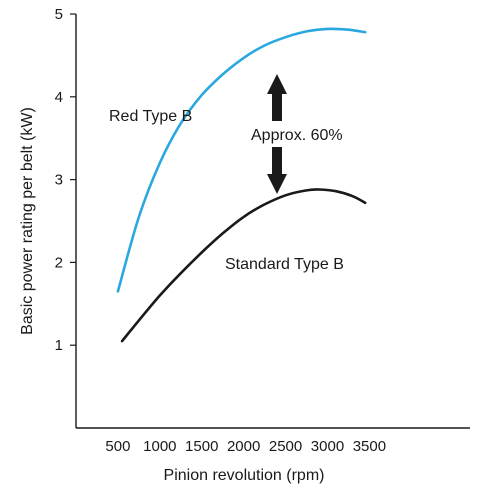 The width and height of the screenshot is (494, 493). Describe the element at coordinates (327, 446) in the screenshot. I see `x-tick-label: 3000` at that location.